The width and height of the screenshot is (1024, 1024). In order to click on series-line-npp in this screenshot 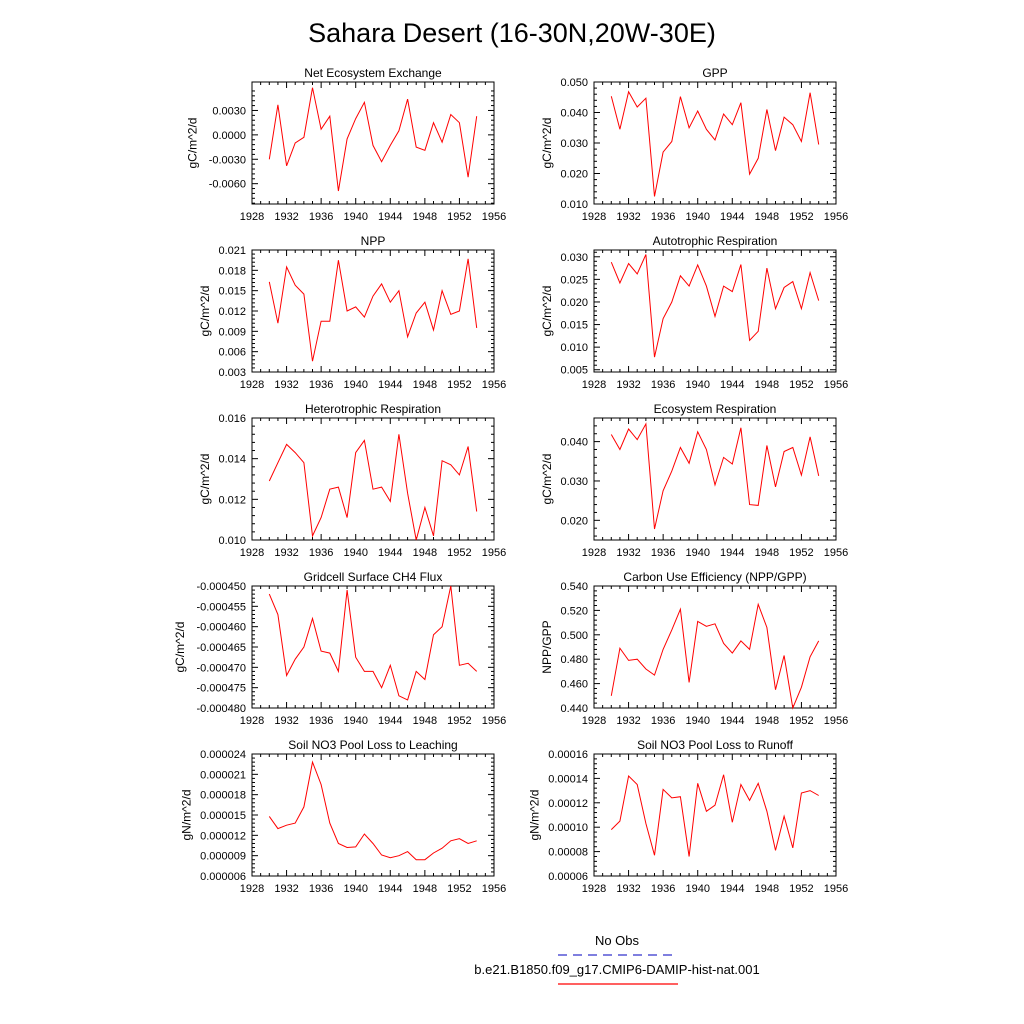, I will do `click(373, 310)`.